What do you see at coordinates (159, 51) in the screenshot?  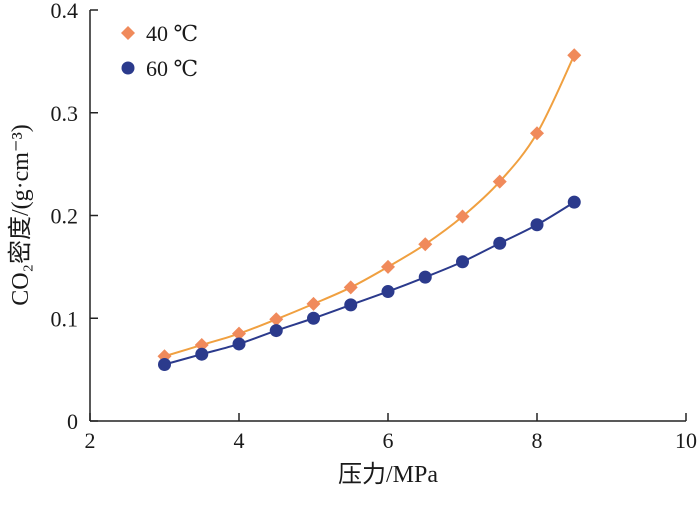 I see `legend: 40 ℃ 60 ℃` at bounding box center [159, 51].